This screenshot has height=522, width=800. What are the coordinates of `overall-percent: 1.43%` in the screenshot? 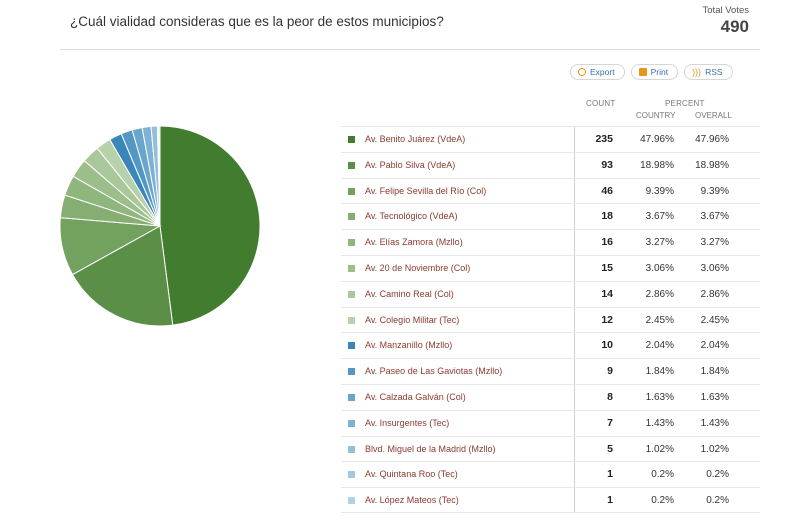 It's located at (714, 423).